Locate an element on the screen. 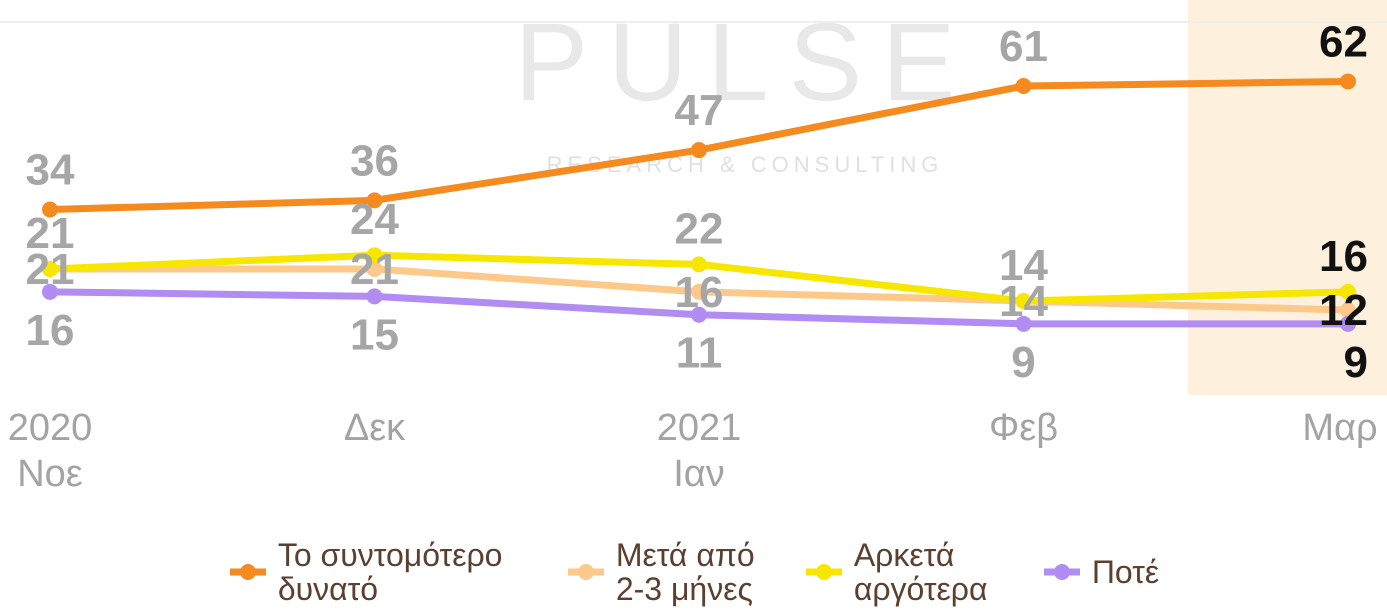 Image resolution: width=1387 pixels, height=616 pixels. data-label: 11 is located at coordinates (699, 353).